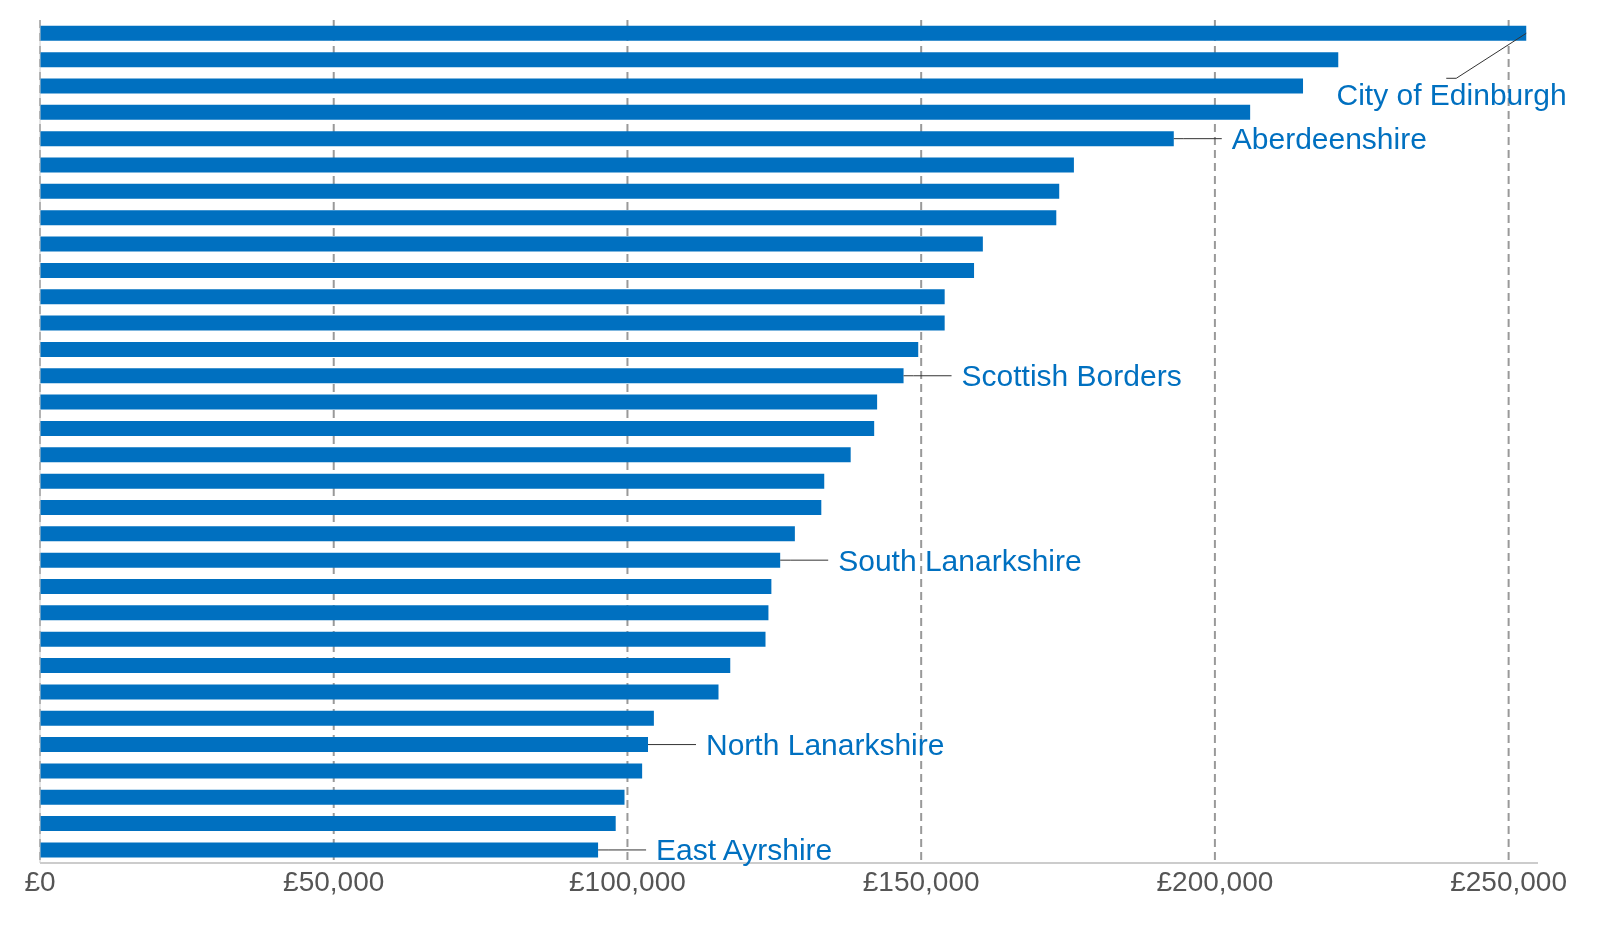 This screenshot has width=1622, height=926. What do you see at coordinates (1215, 881) in the screenshot?
I see `x-tick-label: £200,000` at bounding box center [1215, 881].